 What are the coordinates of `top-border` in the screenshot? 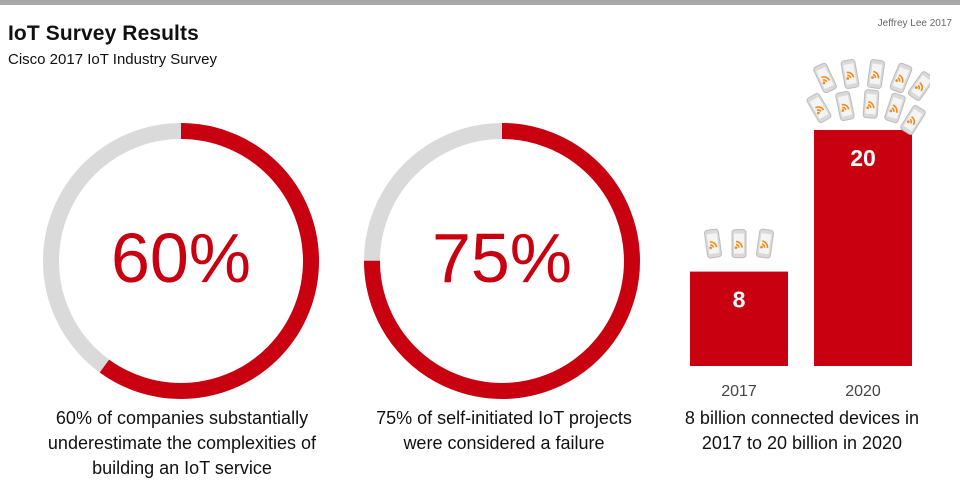 It's located at (480, 2).